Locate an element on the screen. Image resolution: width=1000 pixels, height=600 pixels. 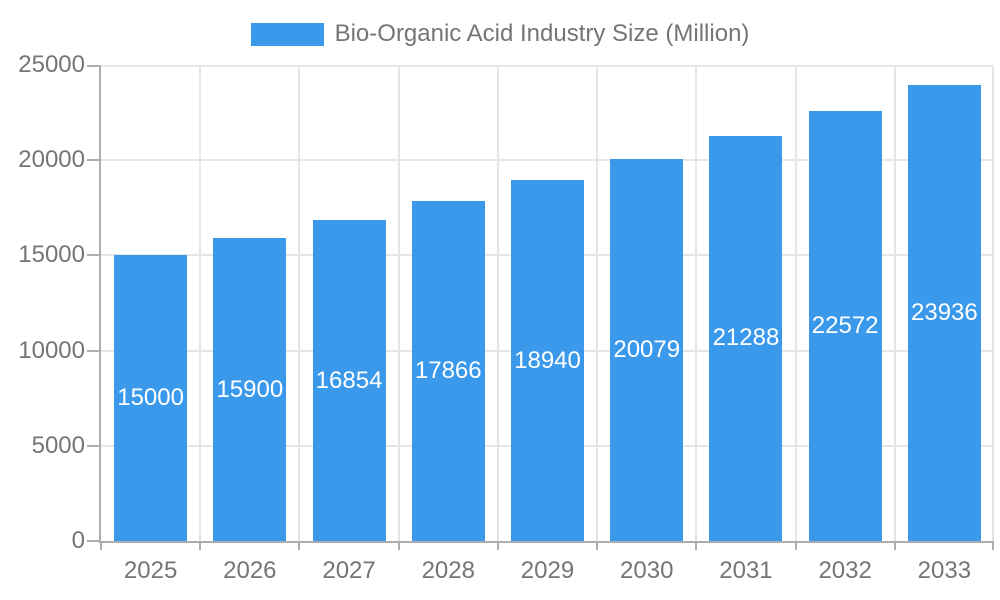
legend-label: Bio-Organic Acid Industry Size (Million) is located at coordinates (542, 33).